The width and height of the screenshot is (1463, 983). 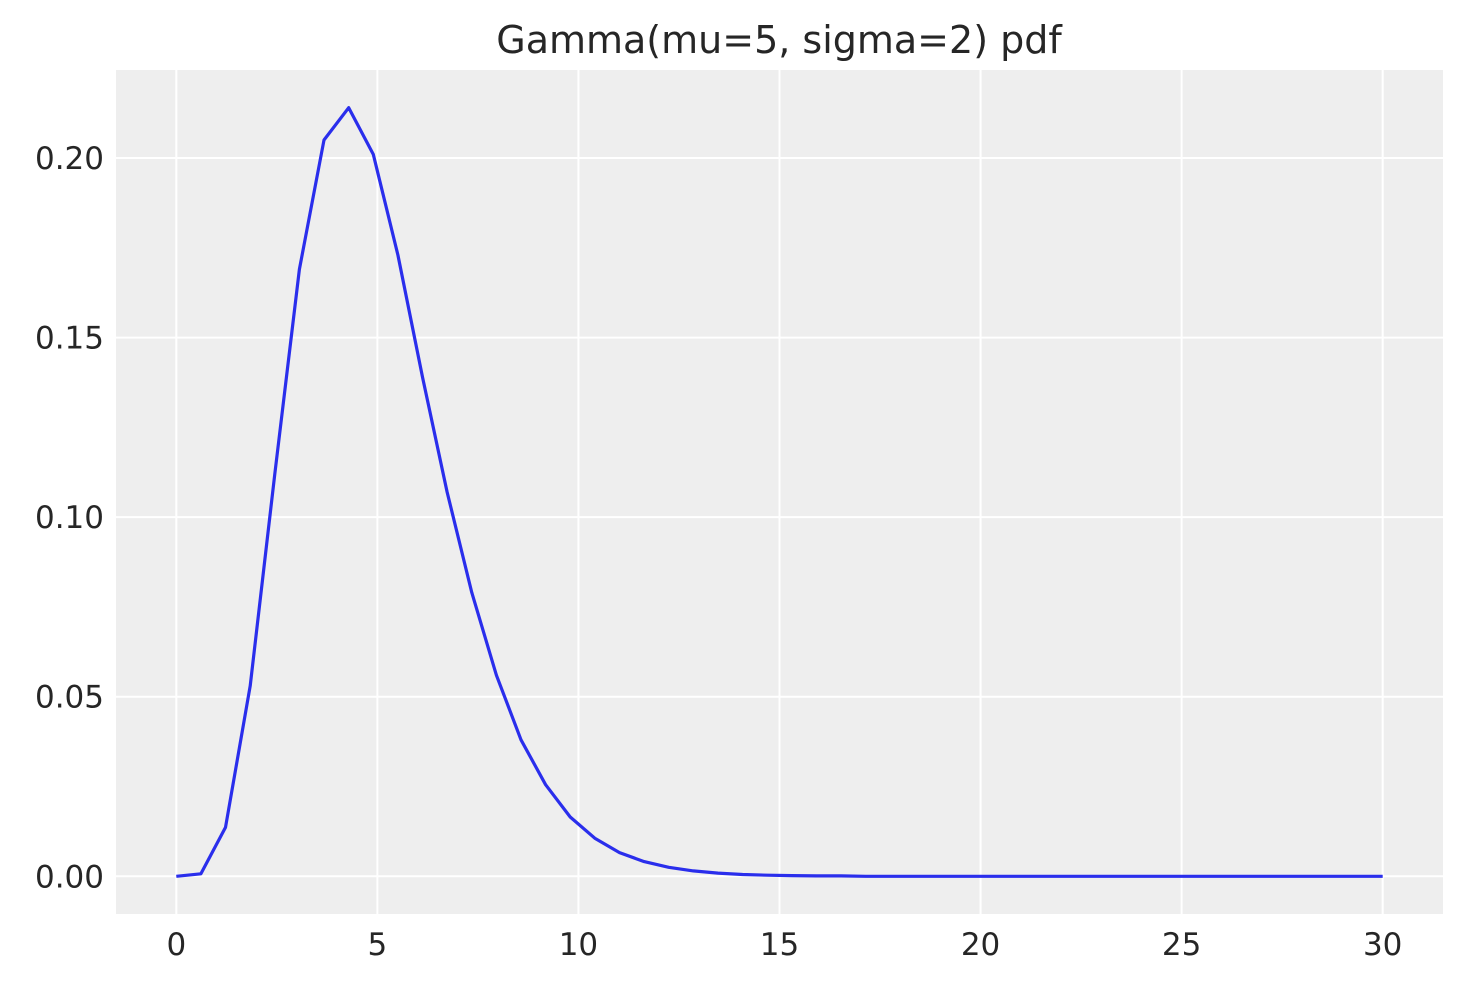 I want to click on x-tick-label: 25, so click(x=1181, y=945).